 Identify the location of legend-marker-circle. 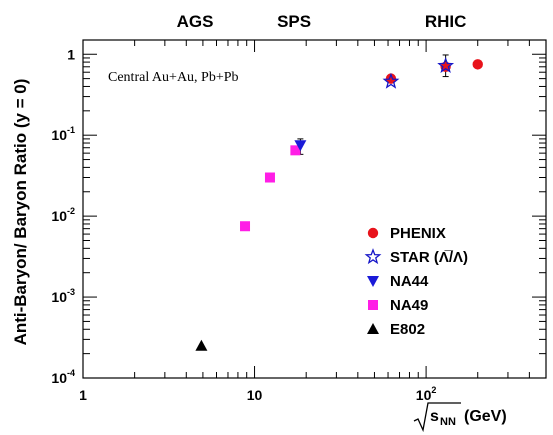
(373, 233).